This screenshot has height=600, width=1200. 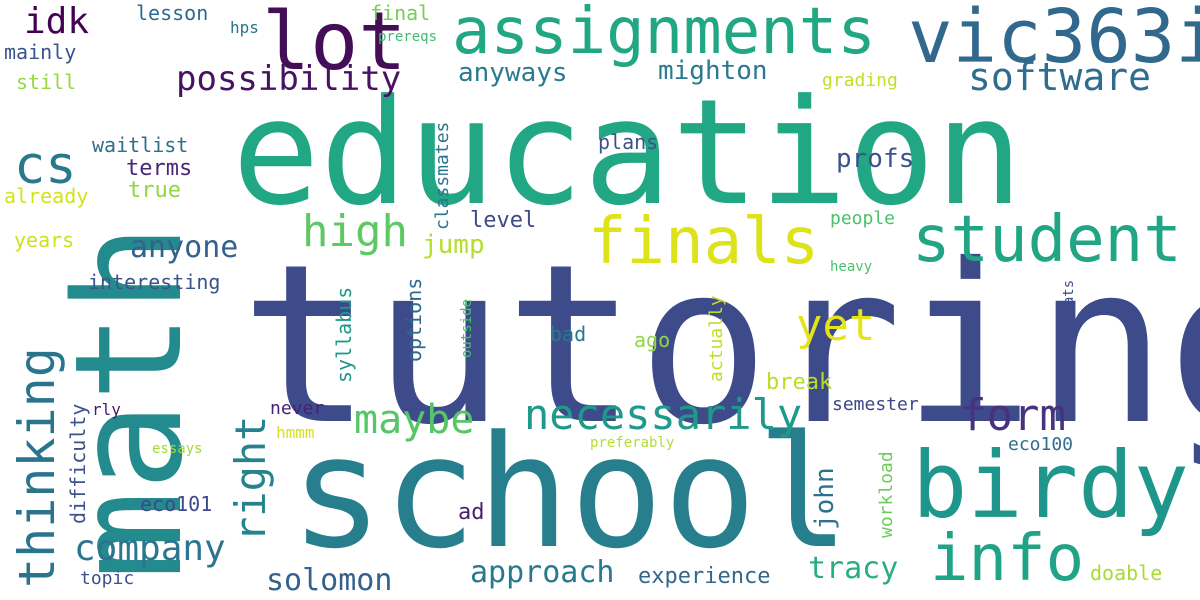 What do you see at coordinates (176, 504) in the screenshot?
I see `word-eco101: eco101` at bounding box center [176, 504].